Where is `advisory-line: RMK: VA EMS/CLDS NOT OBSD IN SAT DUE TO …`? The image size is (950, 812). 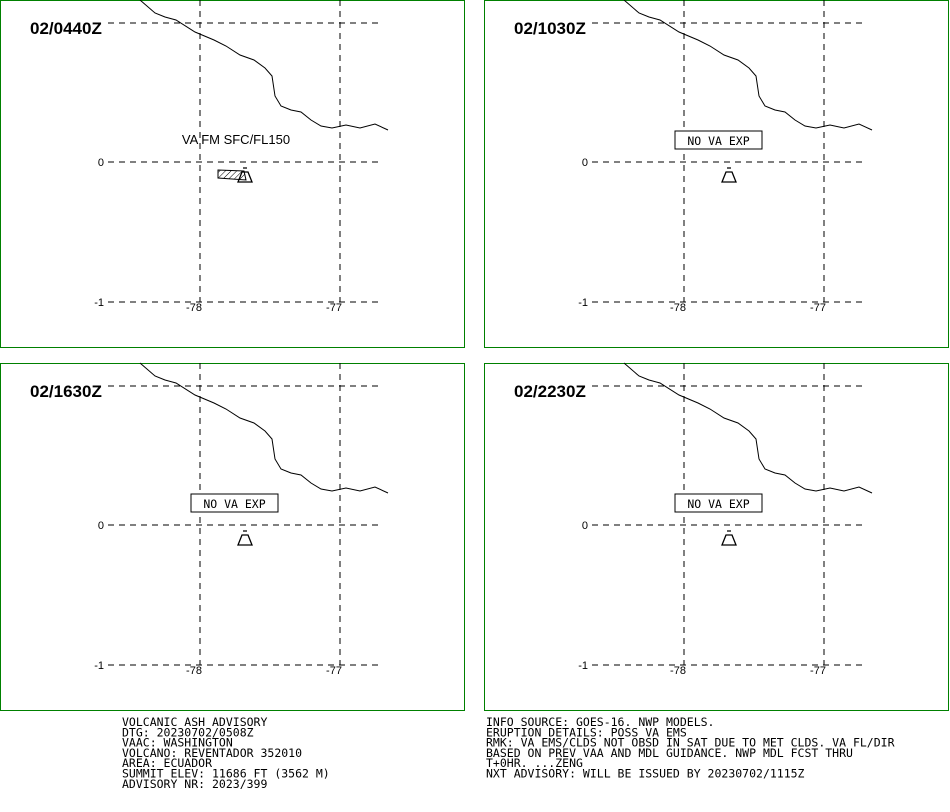
advisory-line: RMK: VA EMS/CLDS NOT OBSD IN SAT DUE TO … is located at coordinates (690, 743).